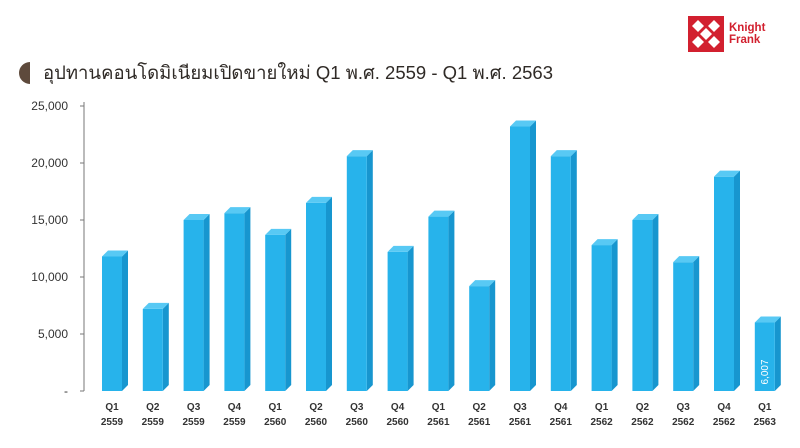 Image resolution: width=800 pixels, height=448 pixels. I want to click on brand-logo: Knight Frank, so click(738, 34).